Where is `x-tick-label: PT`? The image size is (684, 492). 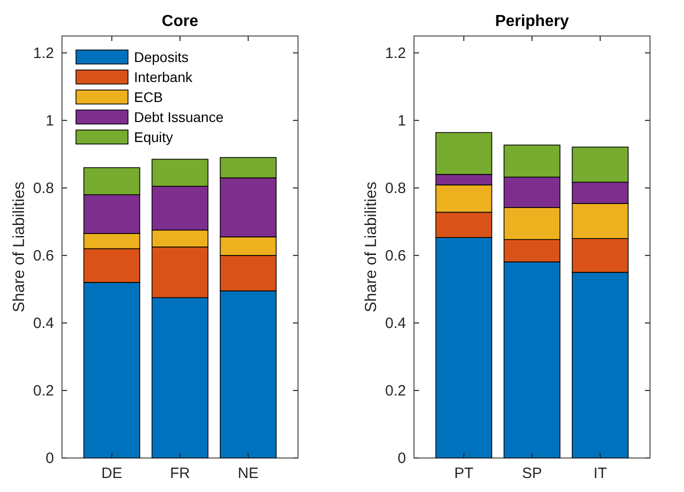
x-tick-label: PT is located at coordinates (464, 473).